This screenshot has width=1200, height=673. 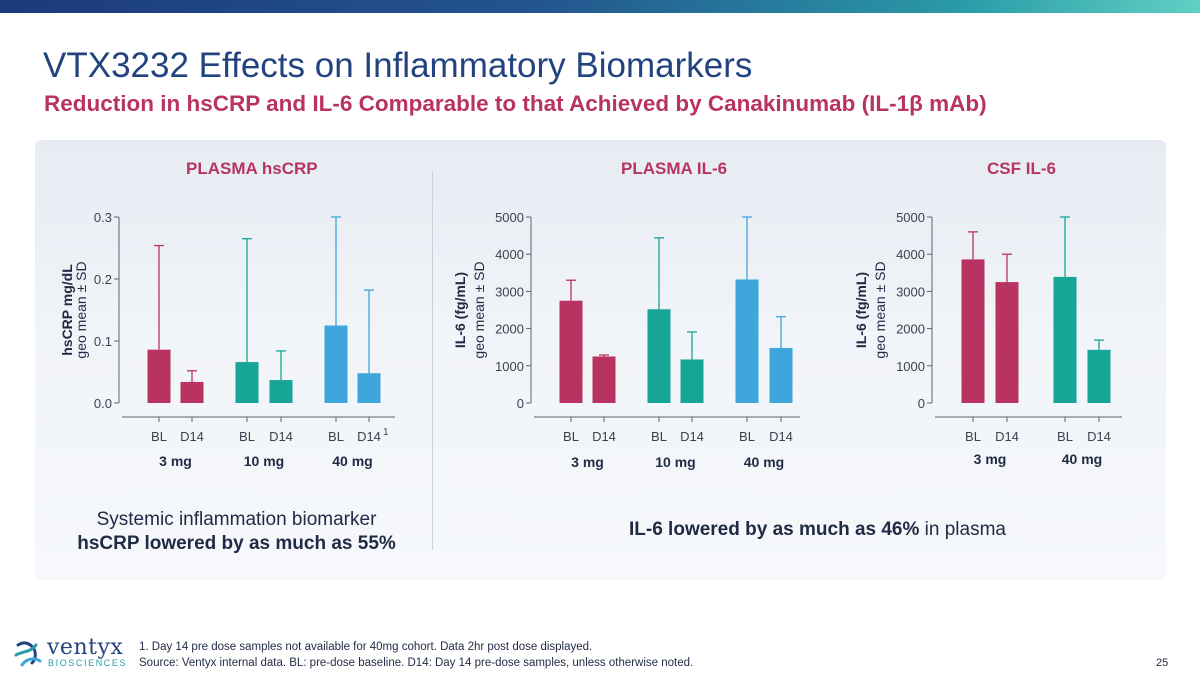 I want to click on chart-title-plasma-il6: PLASMA IL-6, so click(x=674, y=168).